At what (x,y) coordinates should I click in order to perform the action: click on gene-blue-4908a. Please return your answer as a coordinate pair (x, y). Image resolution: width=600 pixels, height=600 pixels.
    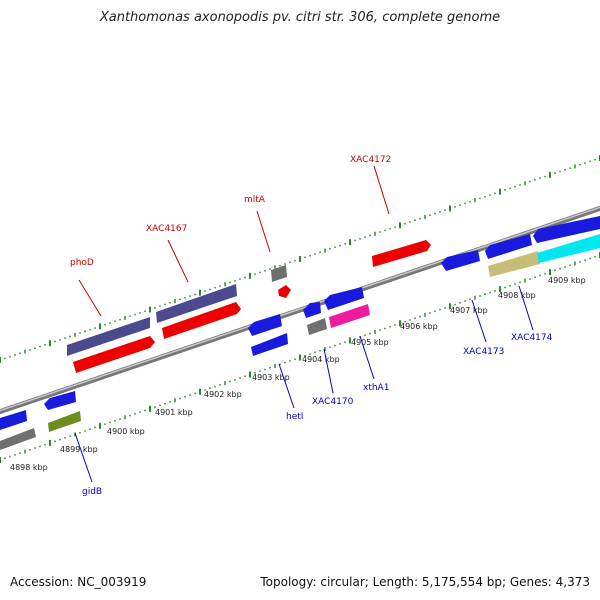
    Looking at the image, I should click on (508, 246).